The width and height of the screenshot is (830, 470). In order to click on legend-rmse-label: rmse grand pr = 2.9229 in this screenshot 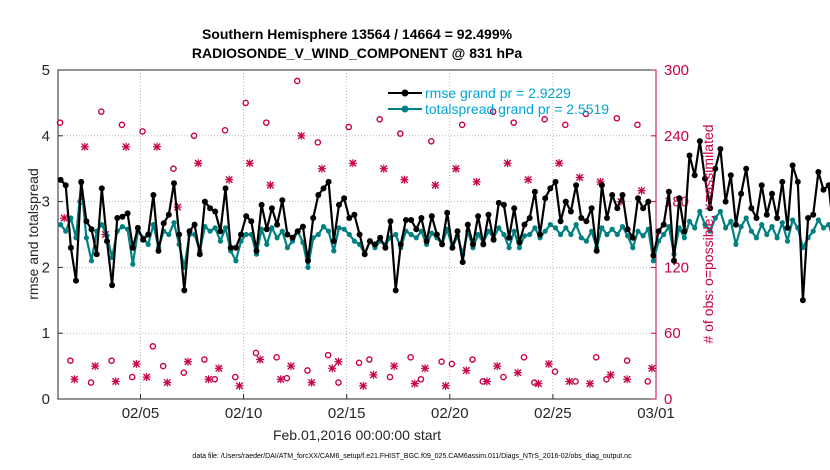, I will do `click(498, 93)`.